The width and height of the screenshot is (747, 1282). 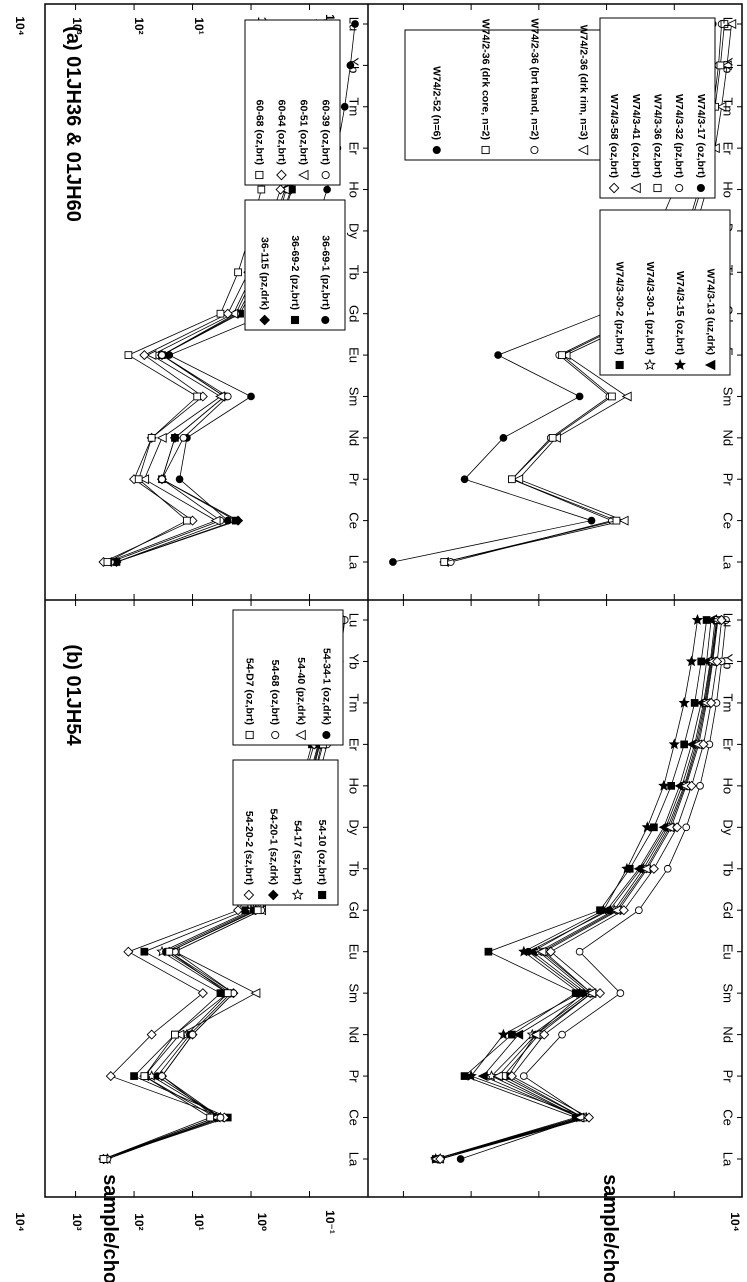 I want to click on legend-label: 36-69-2 (pz,brt), so click(x=295, y=272).